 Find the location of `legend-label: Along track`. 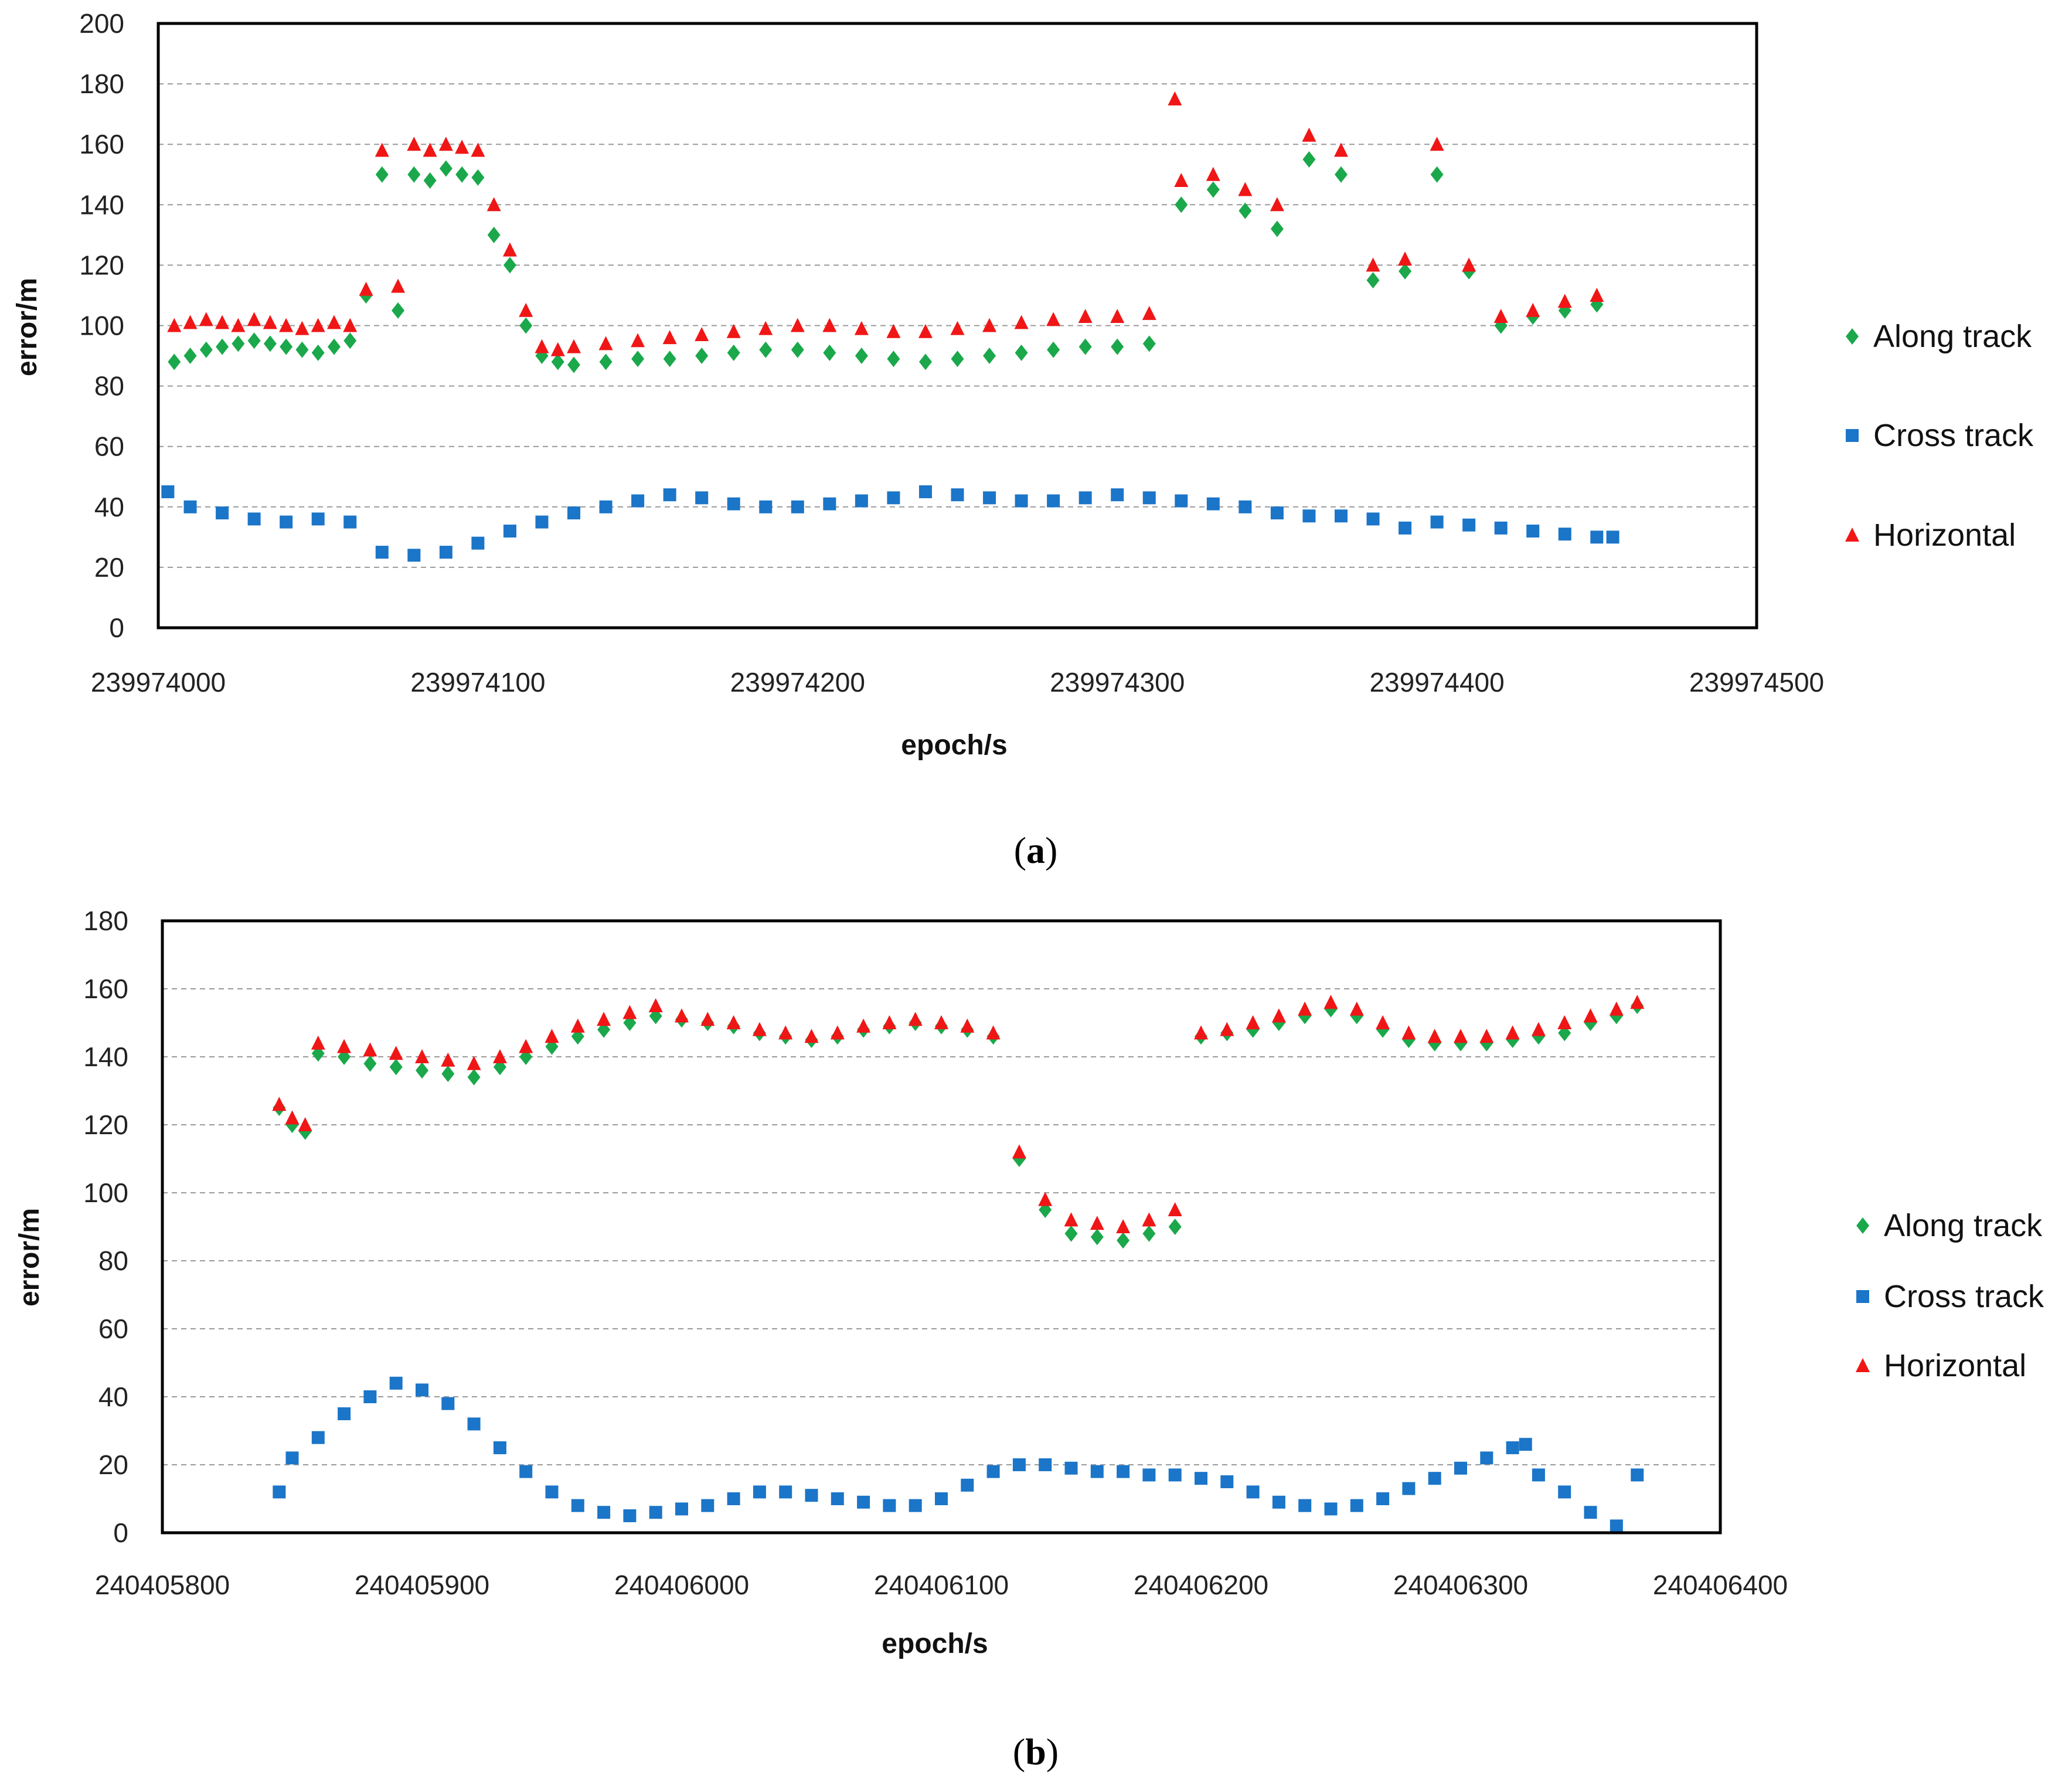

legend-label: Along track is located at coordinates (1952, 336).